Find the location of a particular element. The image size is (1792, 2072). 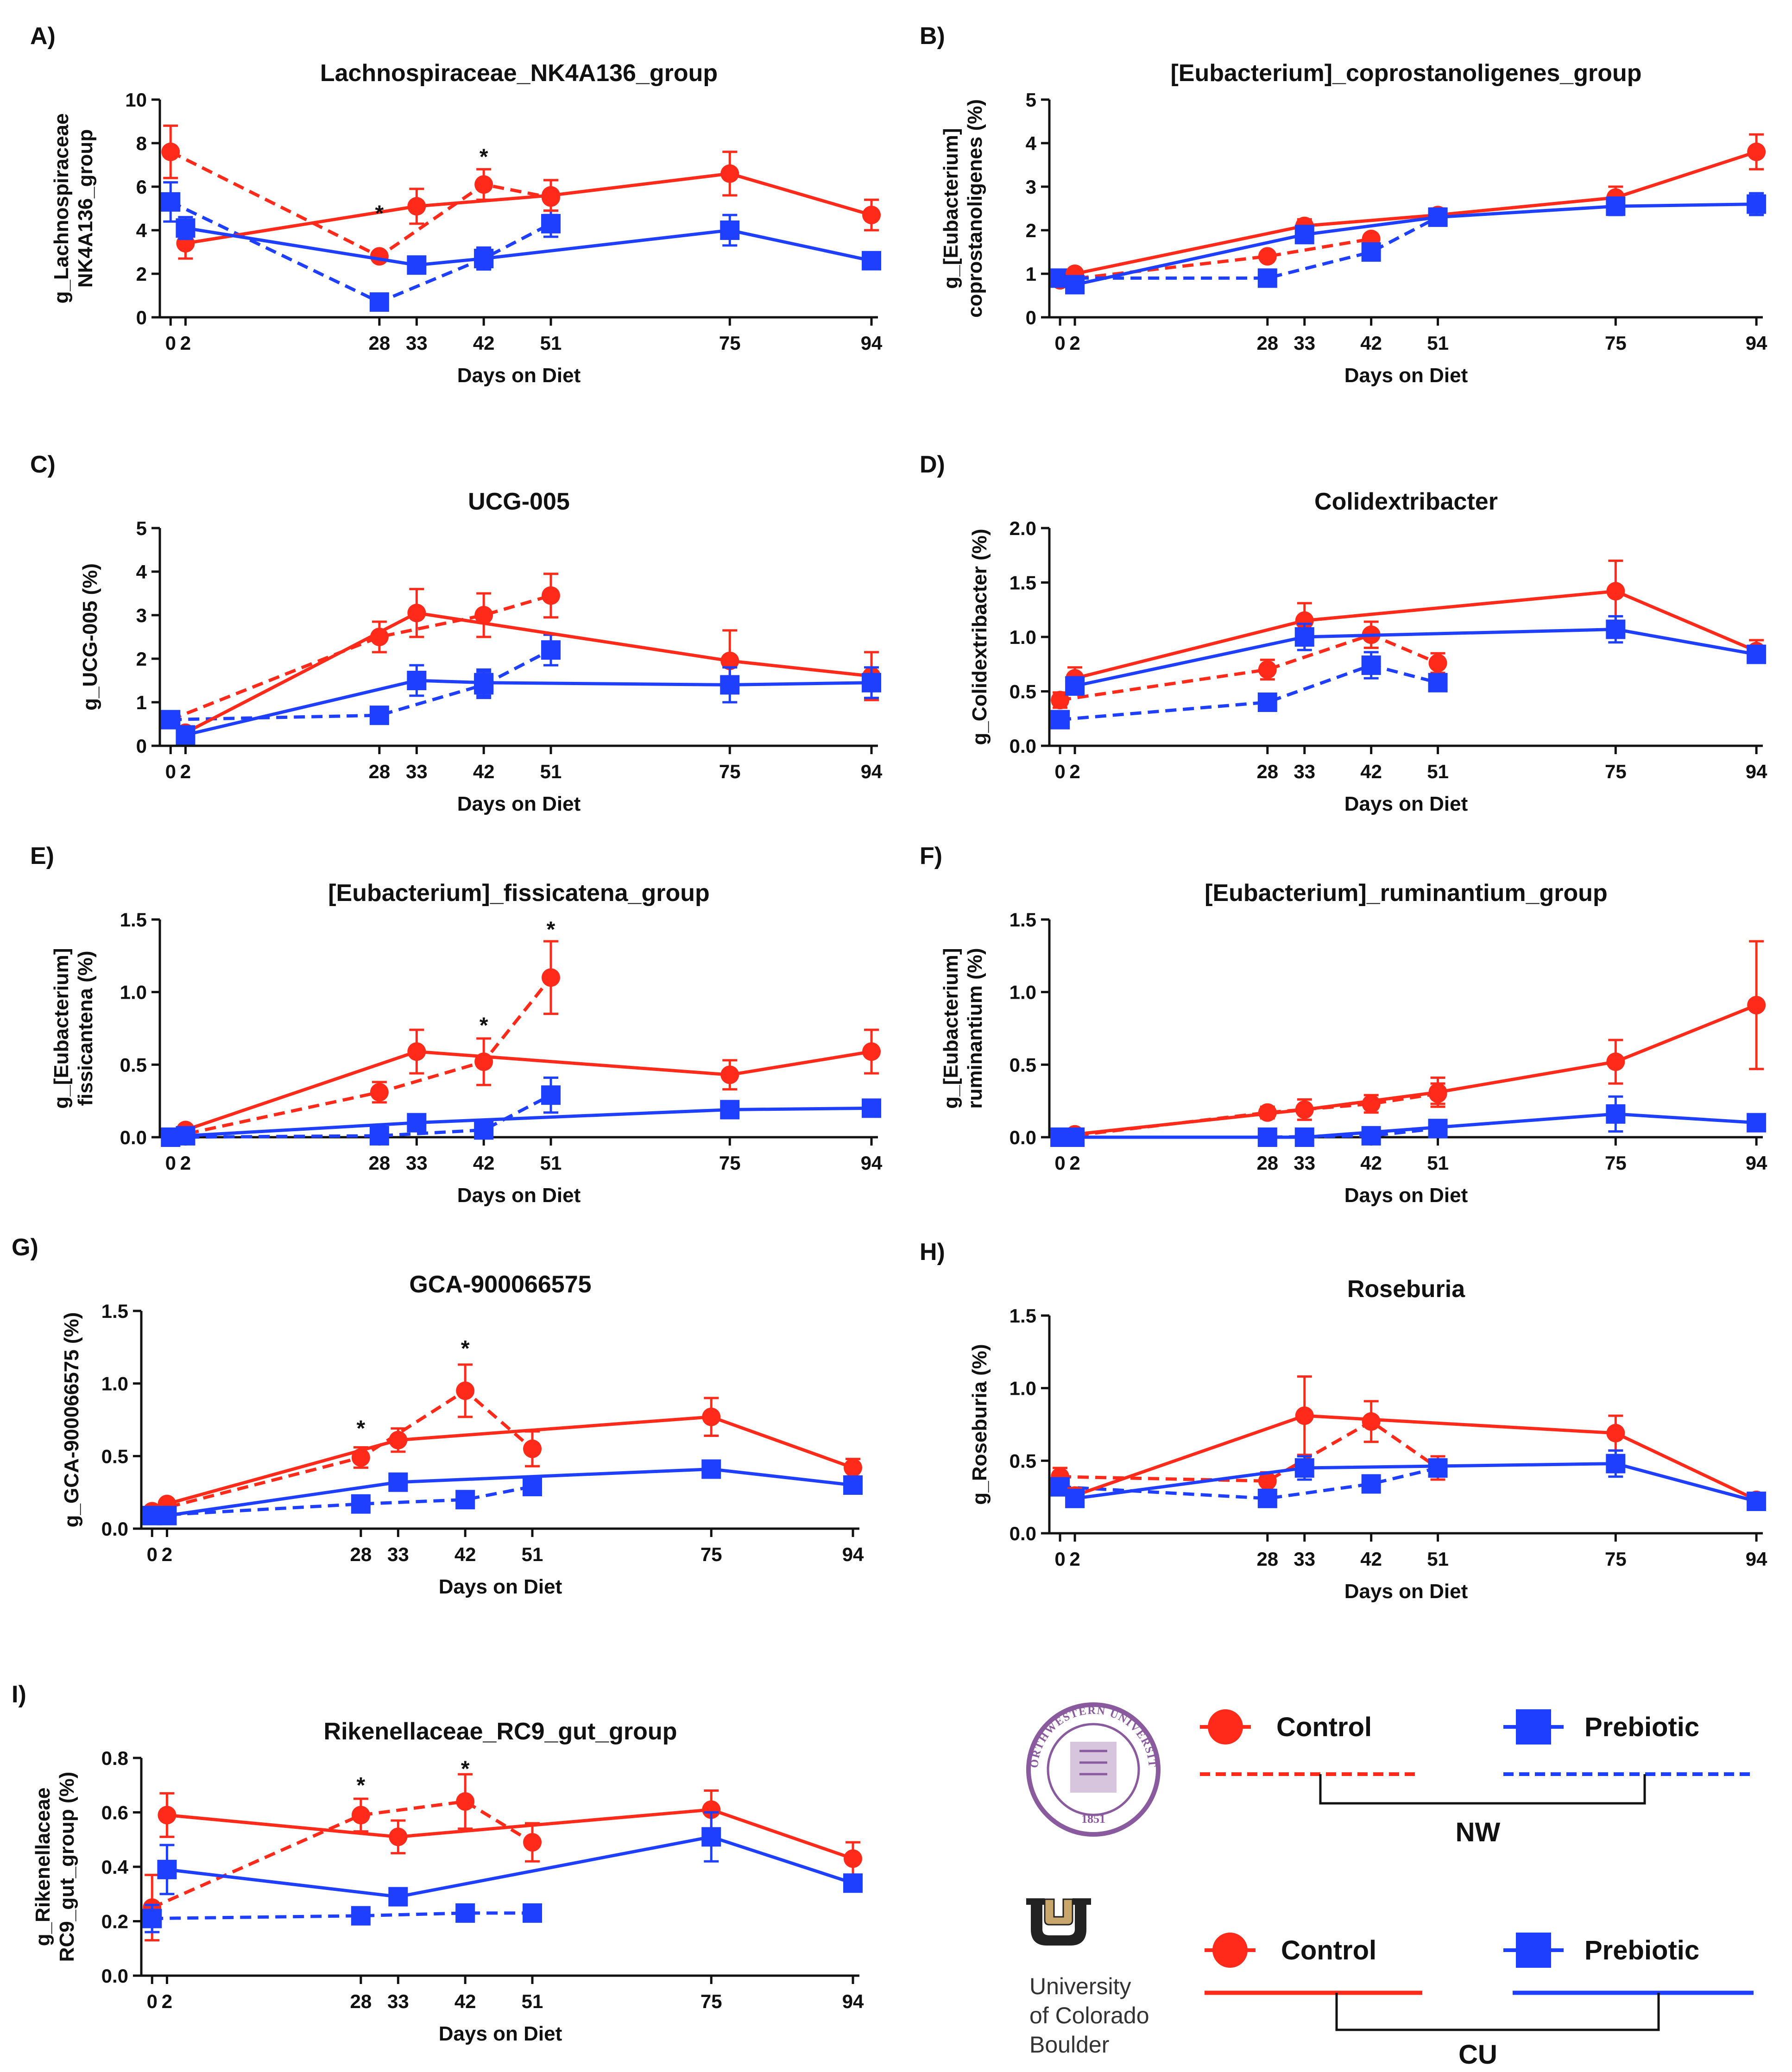

x-axis-label: Days on Diet is located at coordinates (519, 376).